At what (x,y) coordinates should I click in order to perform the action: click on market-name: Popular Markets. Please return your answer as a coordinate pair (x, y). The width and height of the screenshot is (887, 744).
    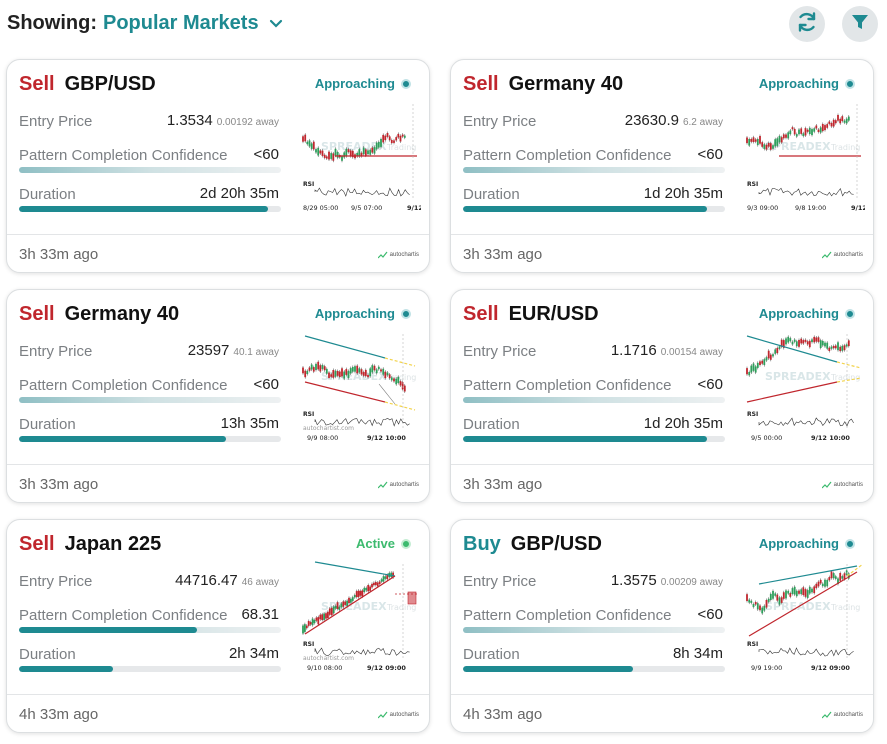
    Looking at the image, I should click on (180, 23).